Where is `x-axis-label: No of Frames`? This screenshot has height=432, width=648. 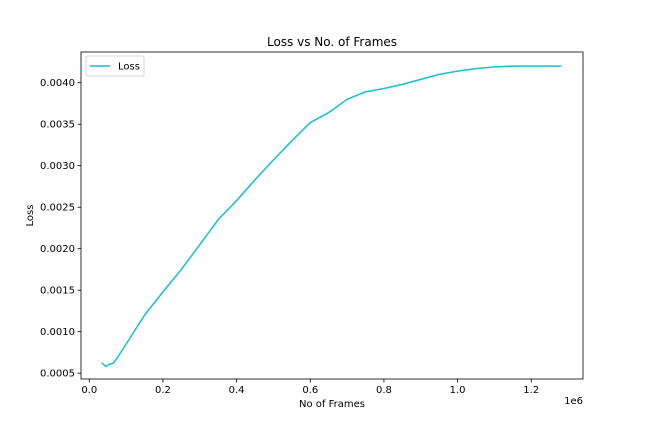
x-axis-label: No of Frames is located at coordinates (332, 404).